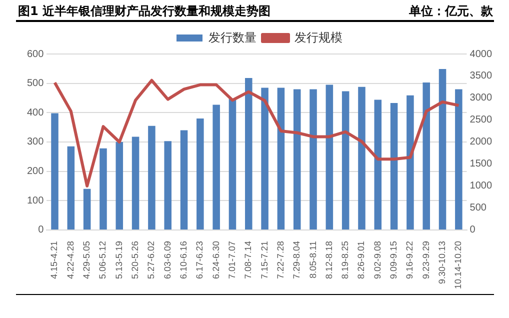  Describe the element at coordinates (144, 11) in the screenshot. I see `chart-title: 图1 近半年银信理财产品发行数量和规模走势图` at that location.